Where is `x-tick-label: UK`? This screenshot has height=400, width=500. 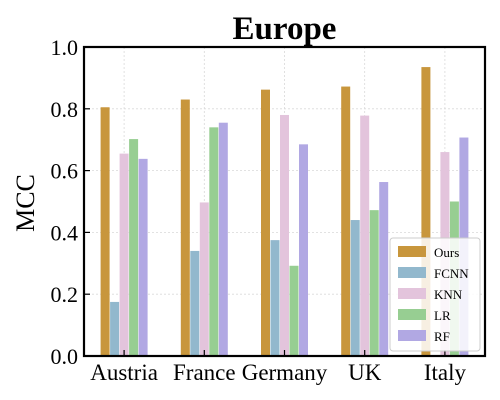
x-tick-label: UK is located at coordinates (365, 372).